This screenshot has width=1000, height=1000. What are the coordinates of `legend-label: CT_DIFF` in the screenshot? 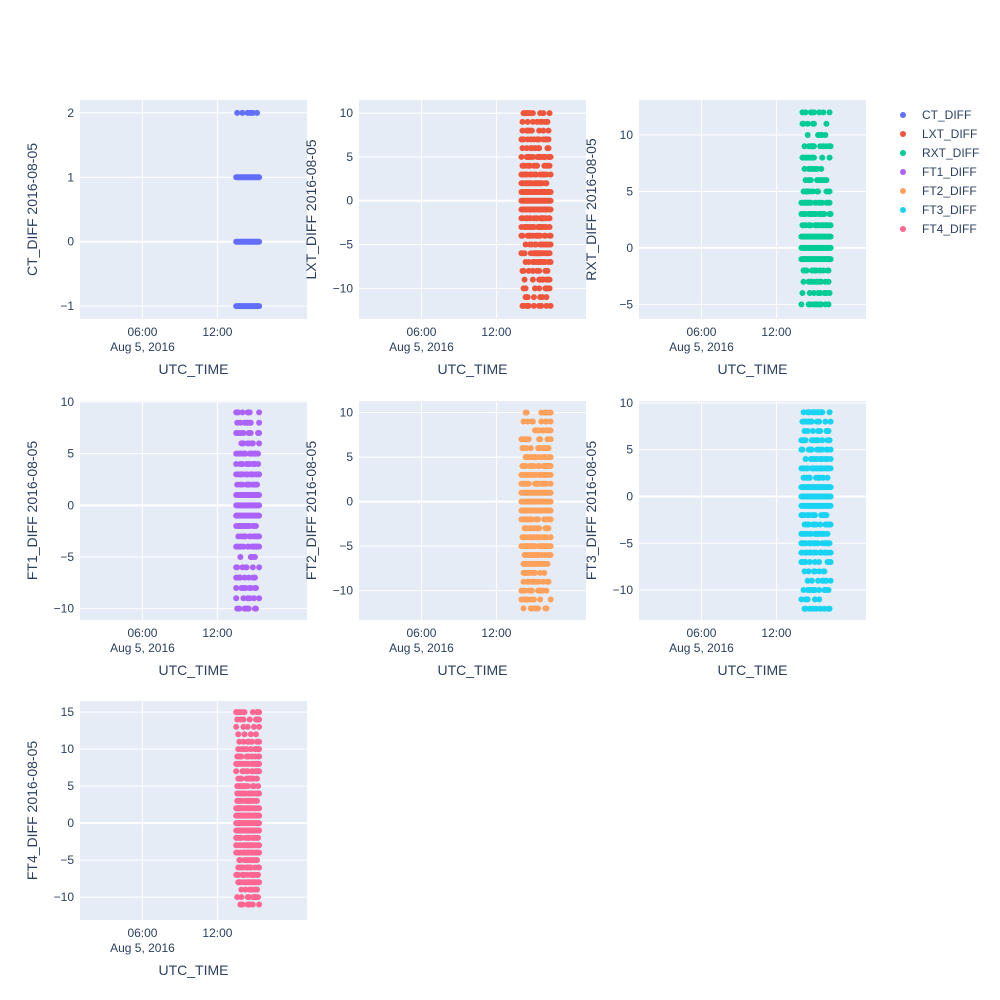 It's located at (946, 115).